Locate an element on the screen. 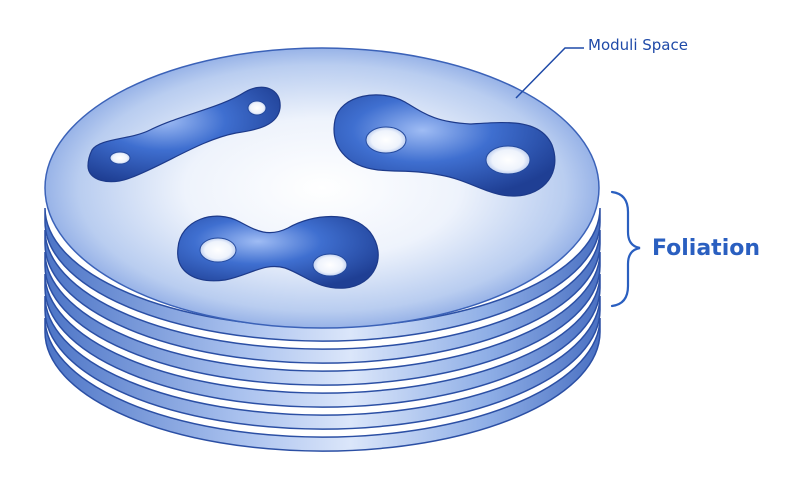 This screenshot has height=489, width=800. foliation-brace is located at coordinates (625, 249).